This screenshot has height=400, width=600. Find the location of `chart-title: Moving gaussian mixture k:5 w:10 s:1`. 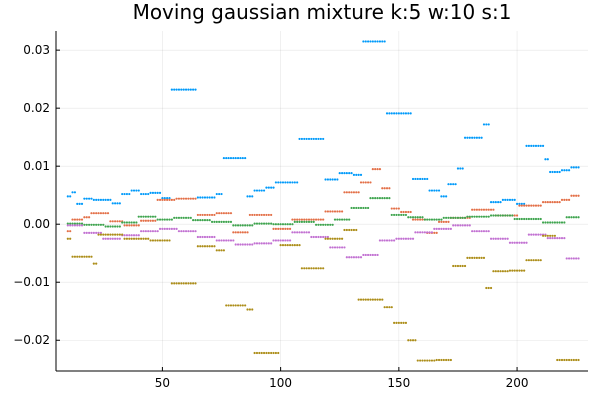

chart-title: Moving gaussian mixture k:5 w:10 s:1 is located at coordinates (322, 12).